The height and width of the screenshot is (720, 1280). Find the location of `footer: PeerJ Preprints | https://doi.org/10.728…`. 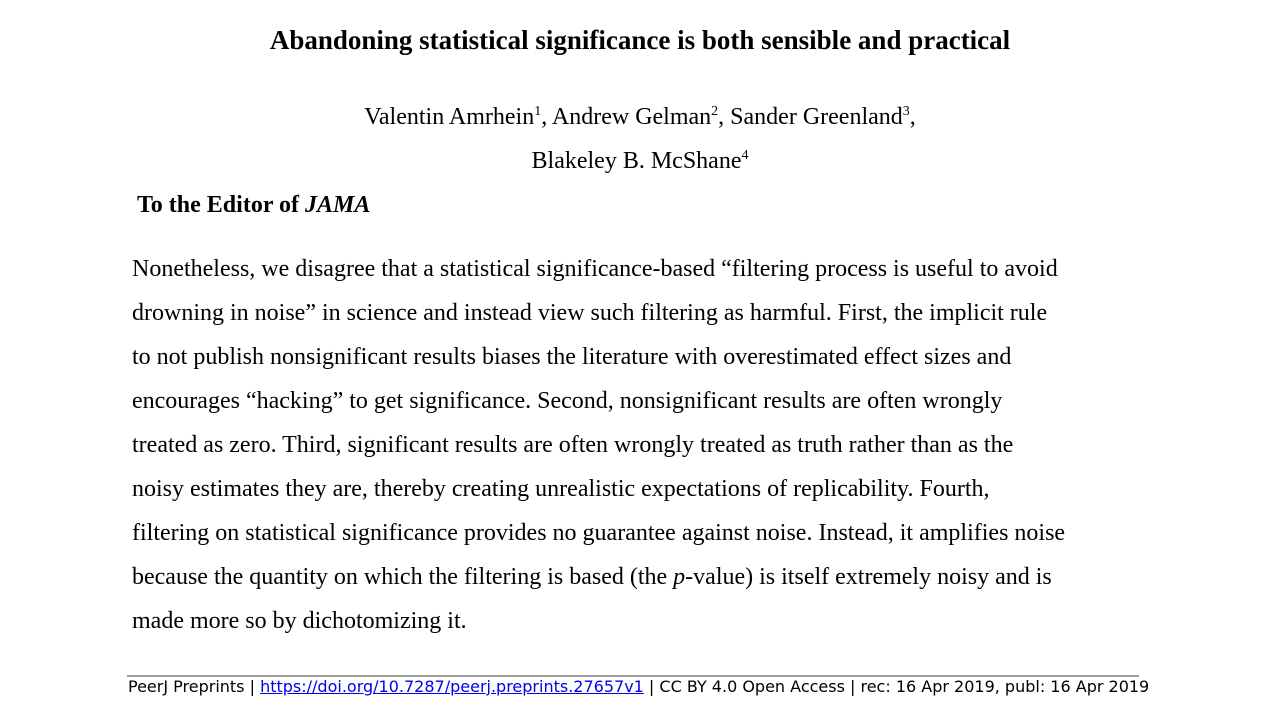

footer: PeerJ Preprints | https://doi.org/10.728… is located at coordinates (638, 687).